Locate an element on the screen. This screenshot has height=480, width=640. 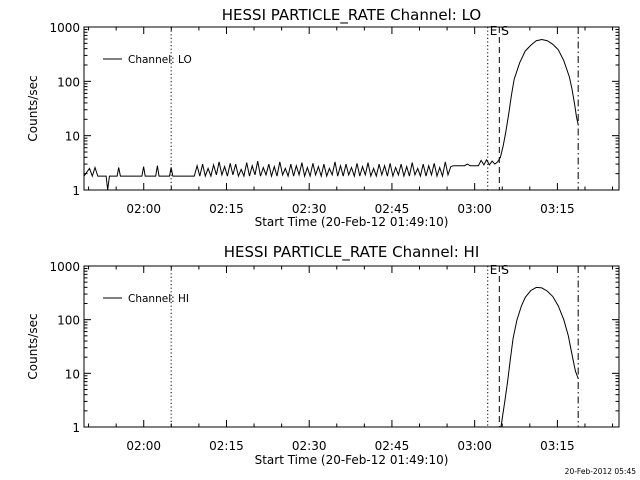
chart-title: HESSI PARTICLE_RATE Channel: HI is located at coordinates (352, 252).